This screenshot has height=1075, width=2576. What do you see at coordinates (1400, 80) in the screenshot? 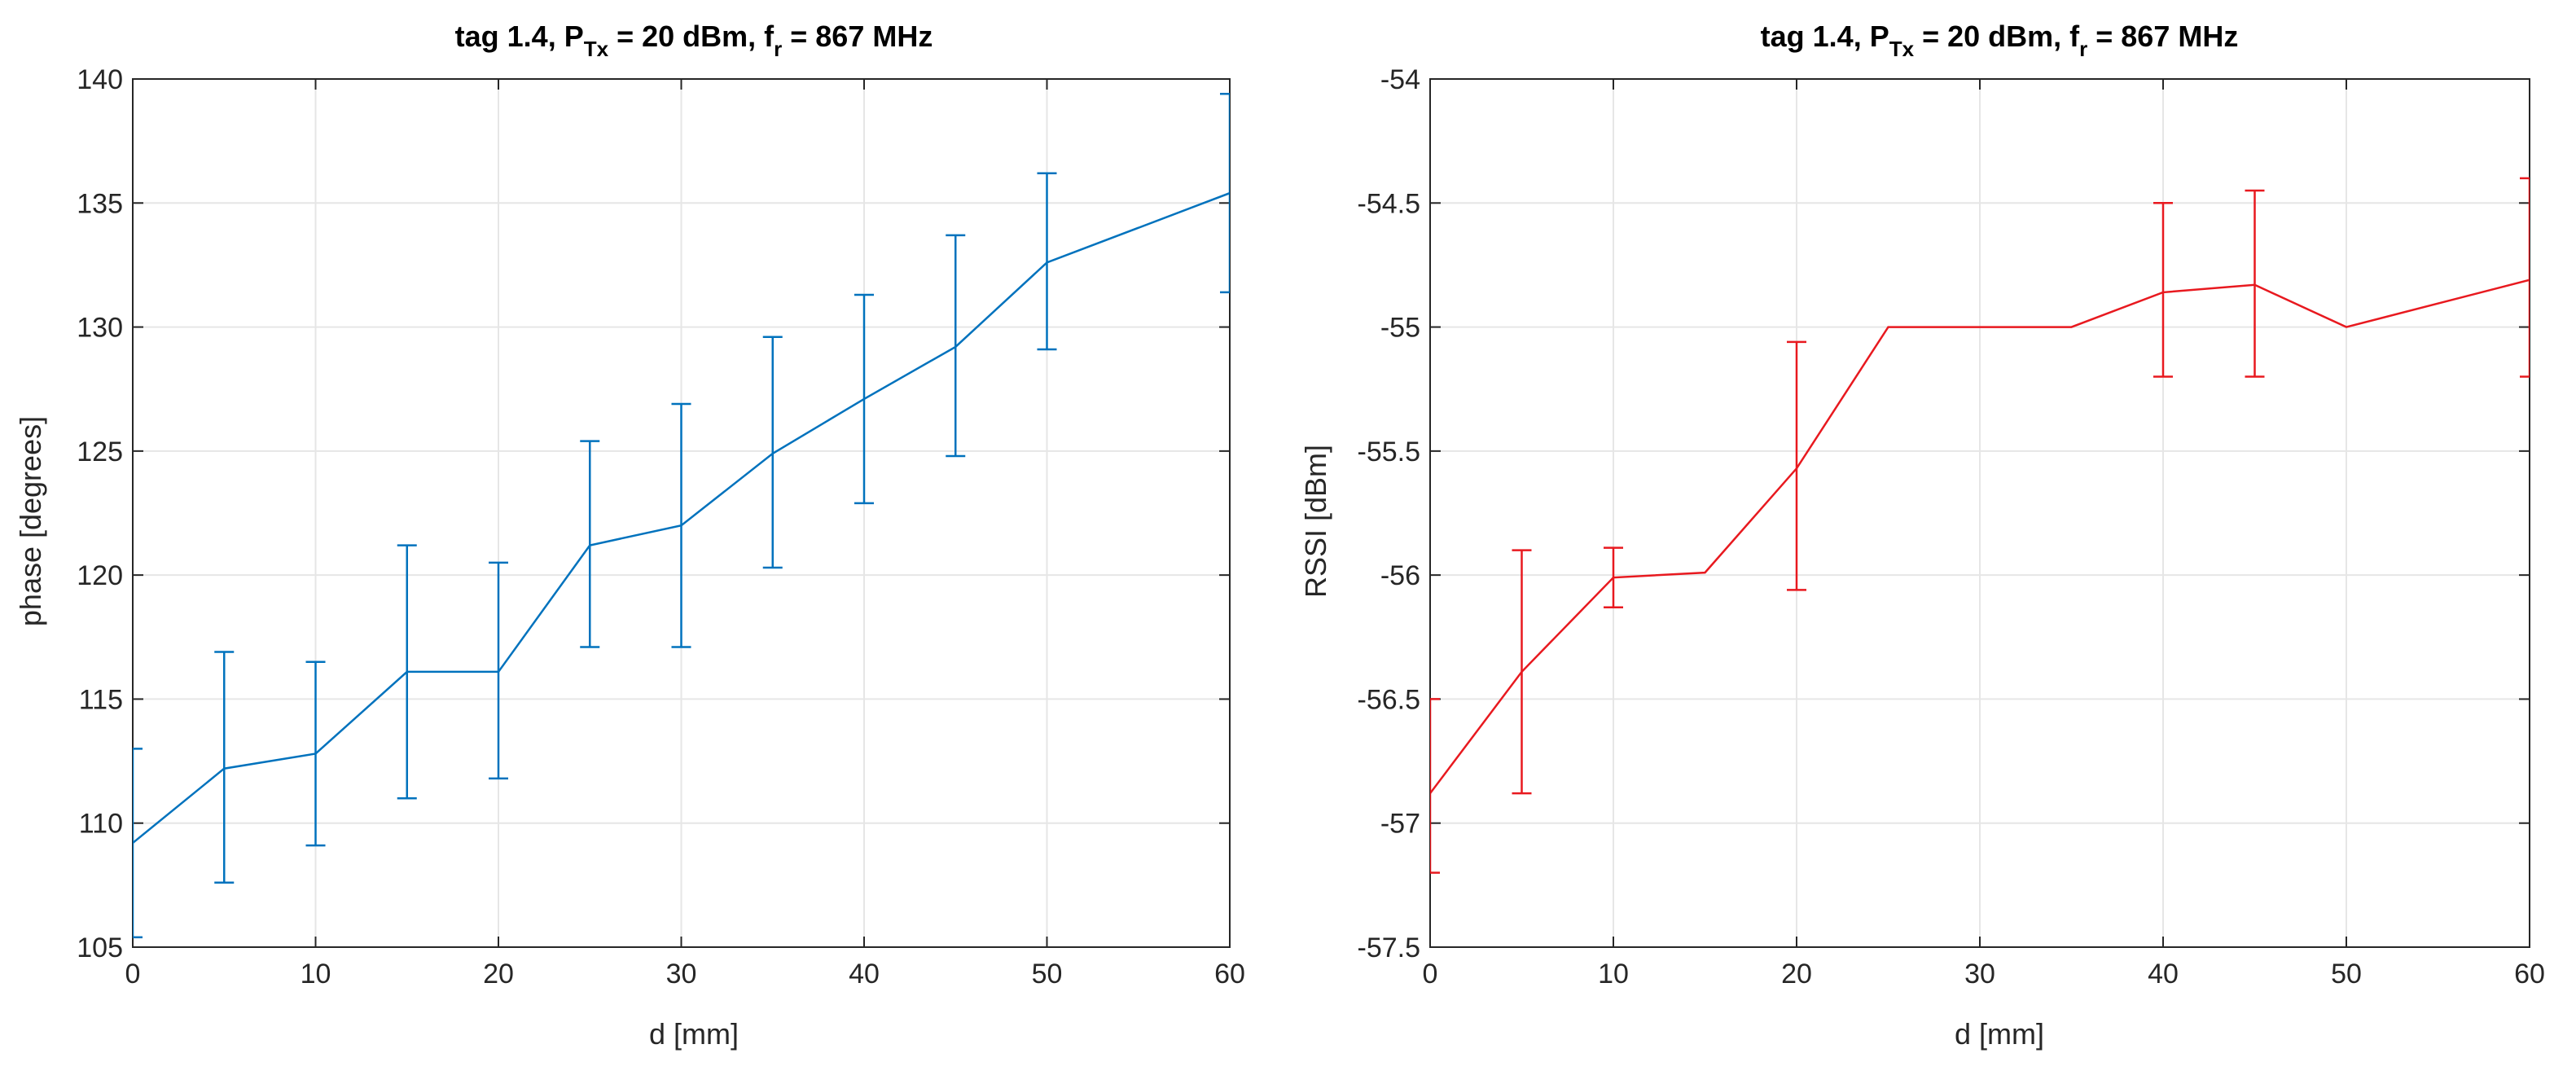
I see `rssi-y-tick-label: -54` at bounding box center [1400, 80].